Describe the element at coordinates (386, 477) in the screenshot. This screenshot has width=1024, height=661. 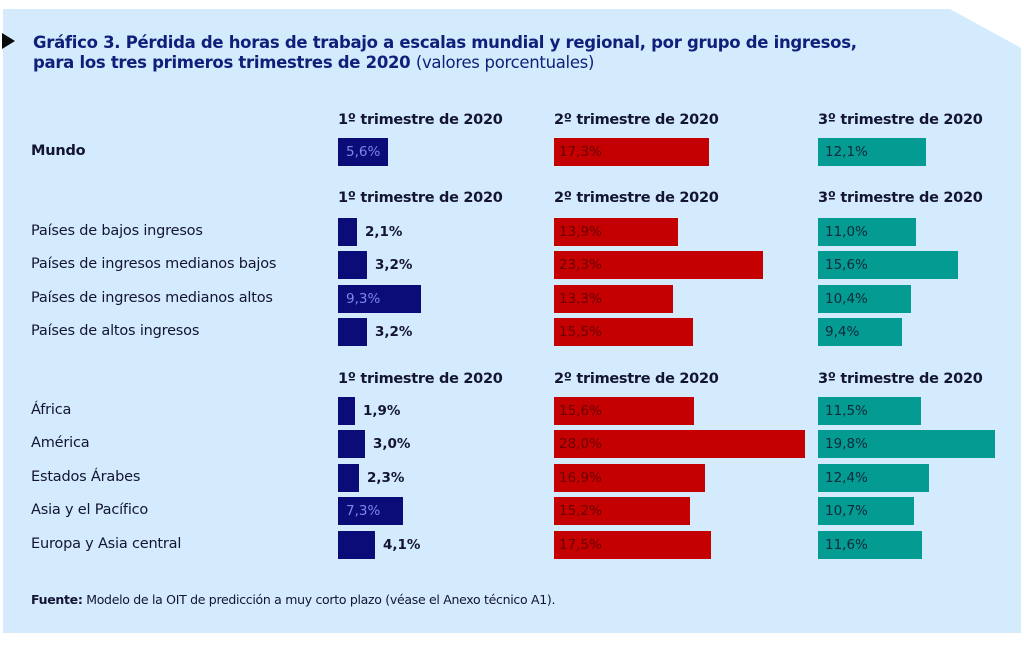
I see `data-label-q1: 2,3%` at that location.